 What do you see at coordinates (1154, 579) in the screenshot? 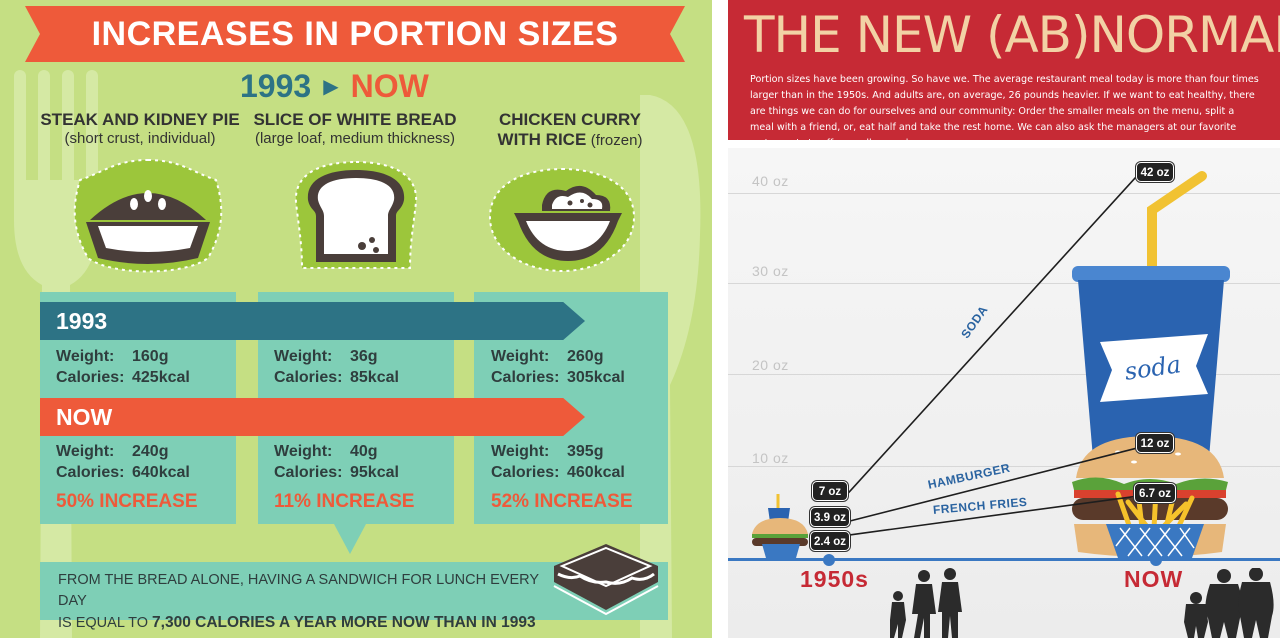
I see `era-label-now: NOW` at bounding box center [1154, 579].